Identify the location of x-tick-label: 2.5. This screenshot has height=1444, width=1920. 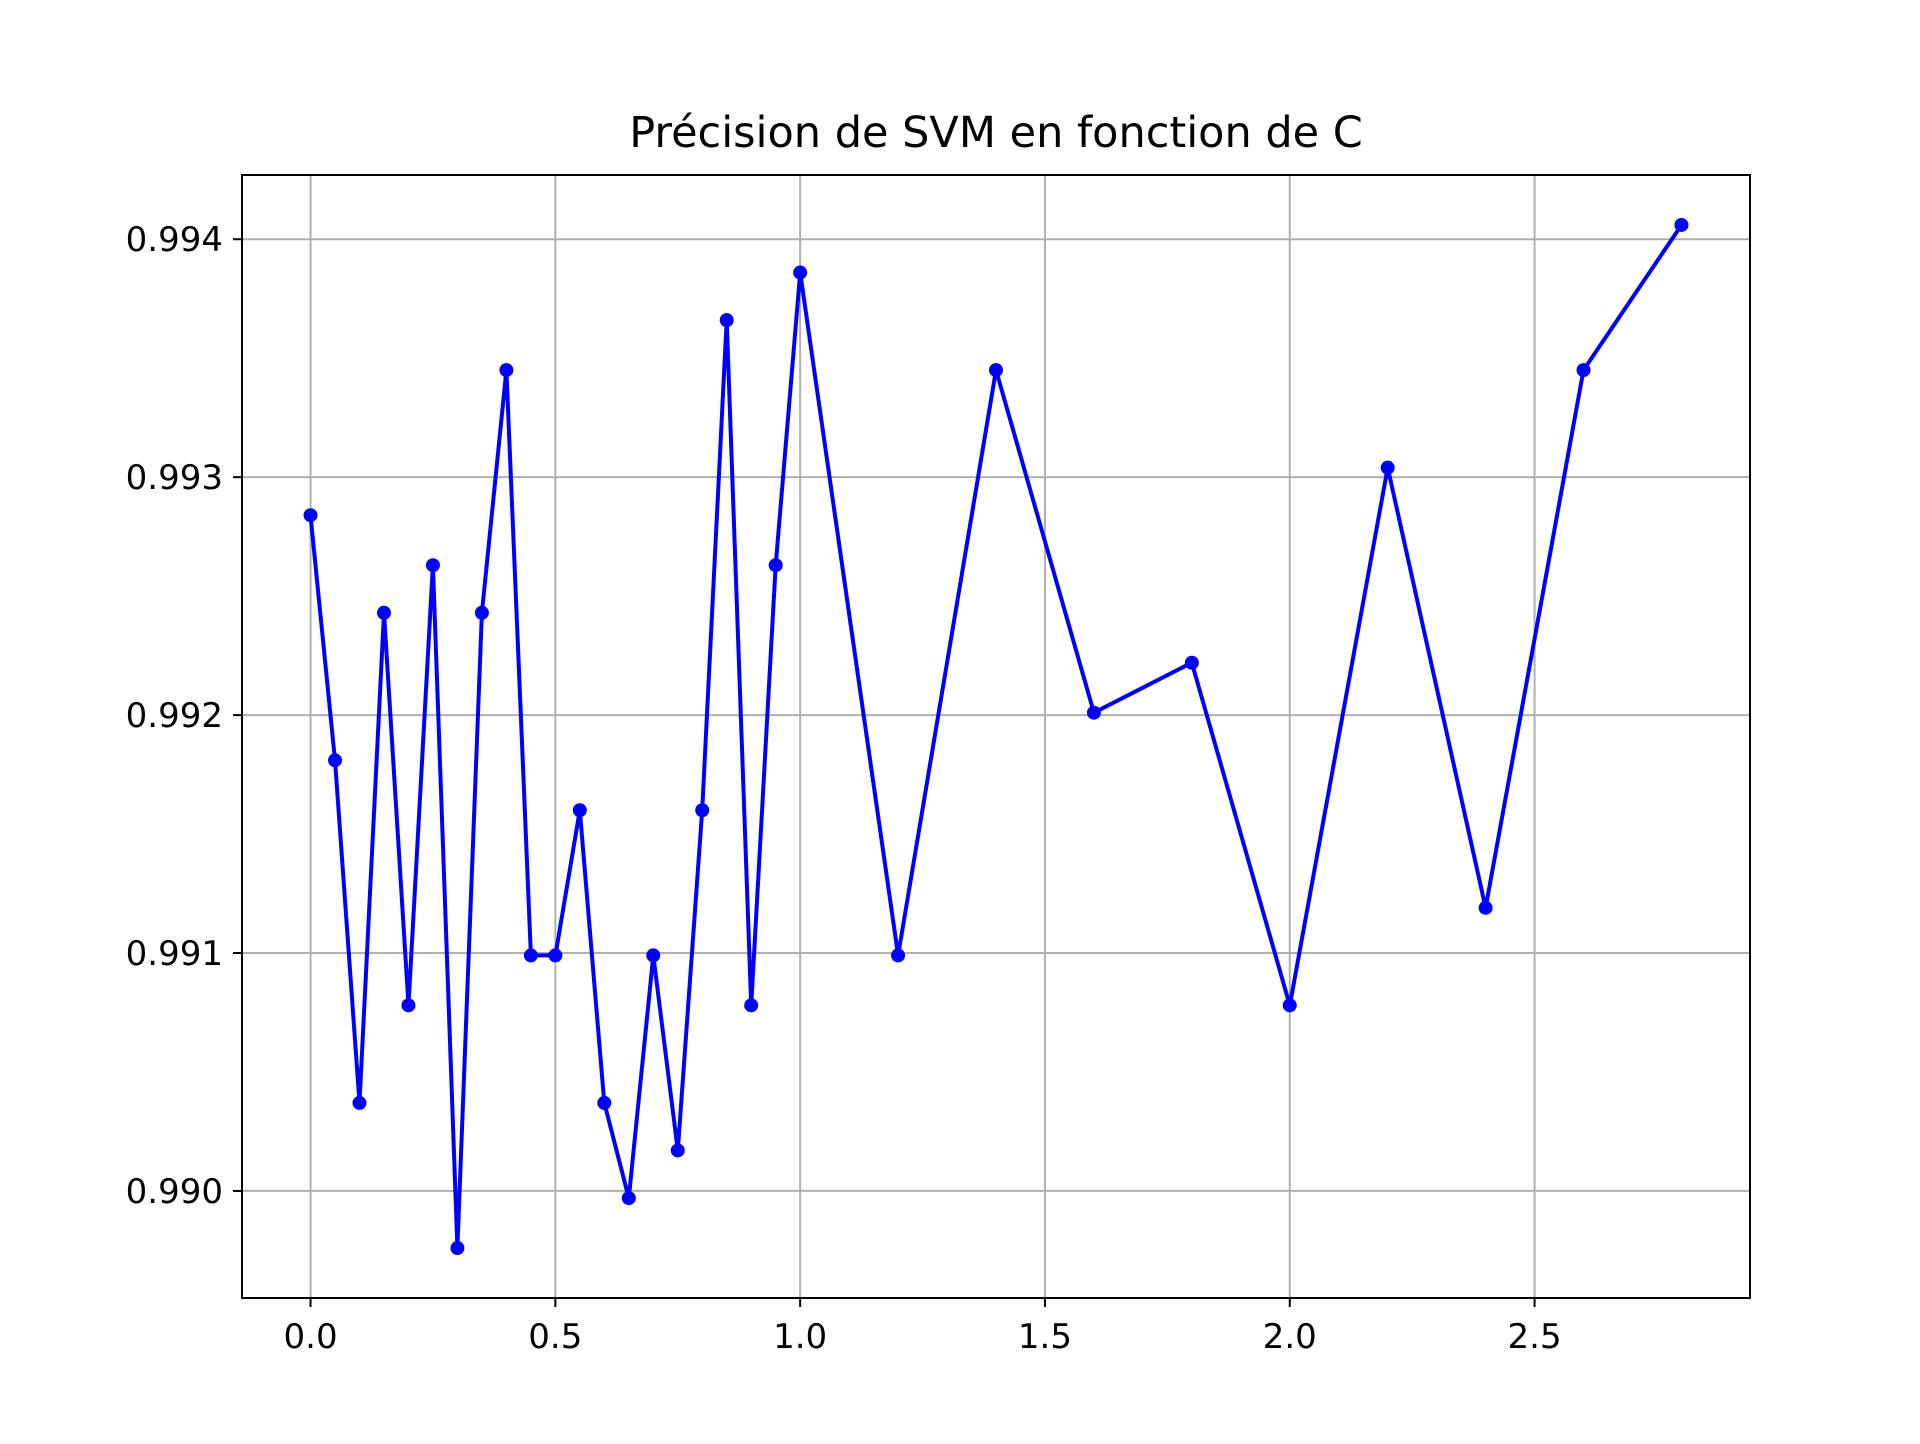
(1535, 1337).